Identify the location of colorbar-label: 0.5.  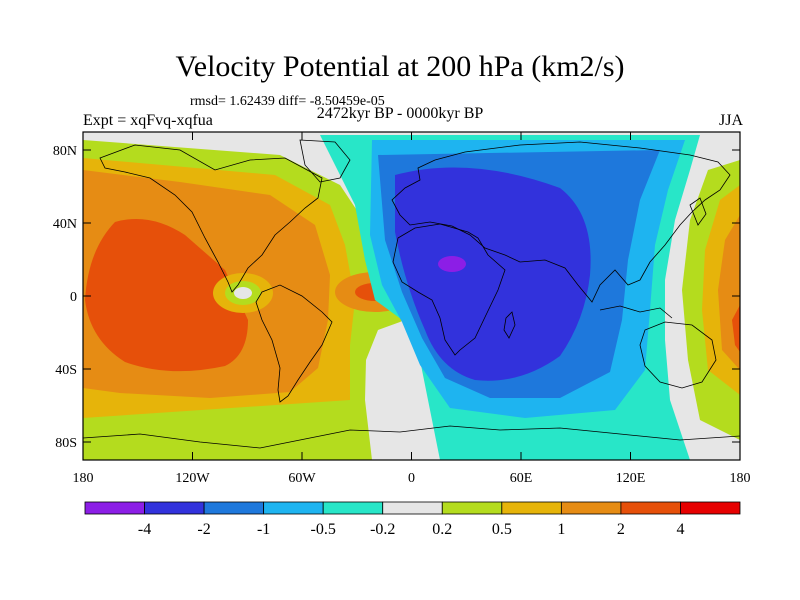
(502, 529).